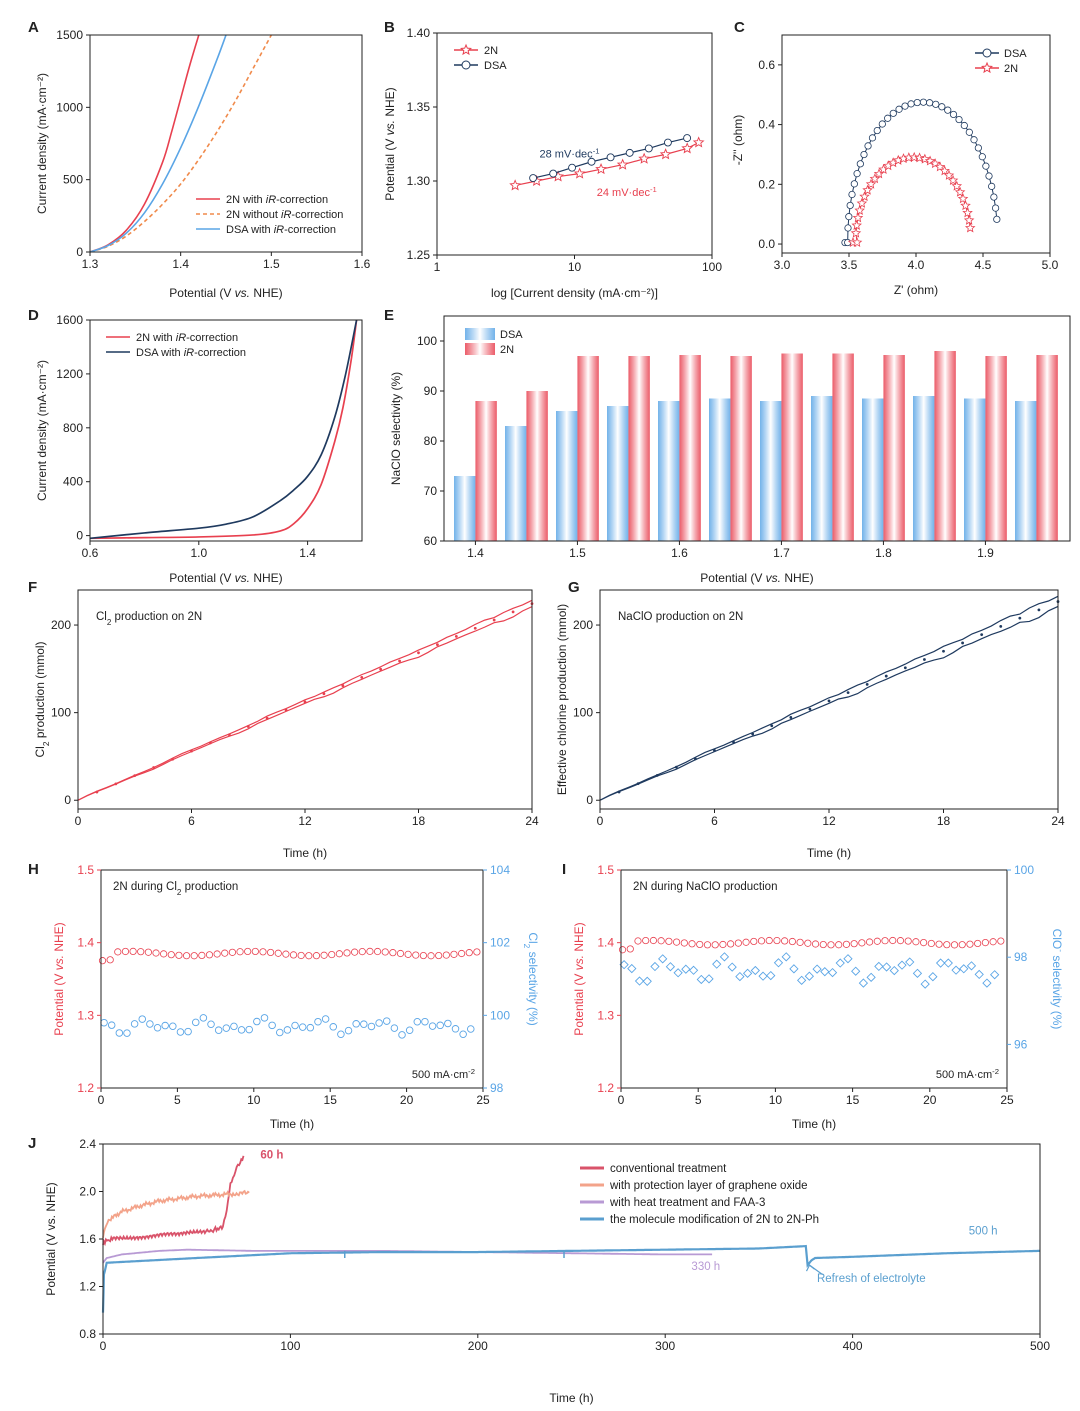 Image resolution: width=1080 pixels, height=1411 pixels. Describe the element at coordinates (983, 1231) in the screenshot. I see `annotation: 500 h` at that location.